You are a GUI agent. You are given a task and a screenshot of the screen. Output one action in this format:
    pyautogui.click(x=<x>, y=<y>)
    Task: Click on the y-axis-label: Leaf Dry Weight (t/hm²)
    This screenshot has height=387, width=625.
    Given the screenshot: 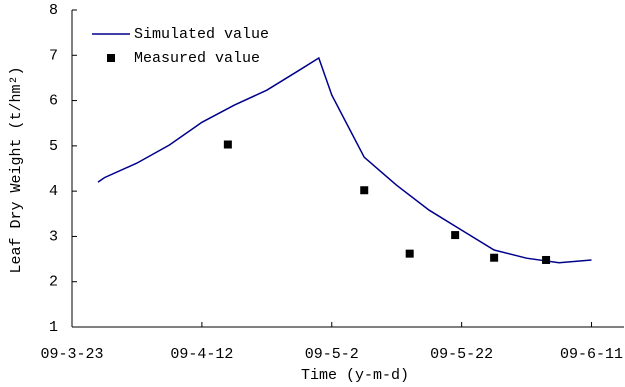 What is the action you would take?
    pyautogui.click(x=16, y=169)
    